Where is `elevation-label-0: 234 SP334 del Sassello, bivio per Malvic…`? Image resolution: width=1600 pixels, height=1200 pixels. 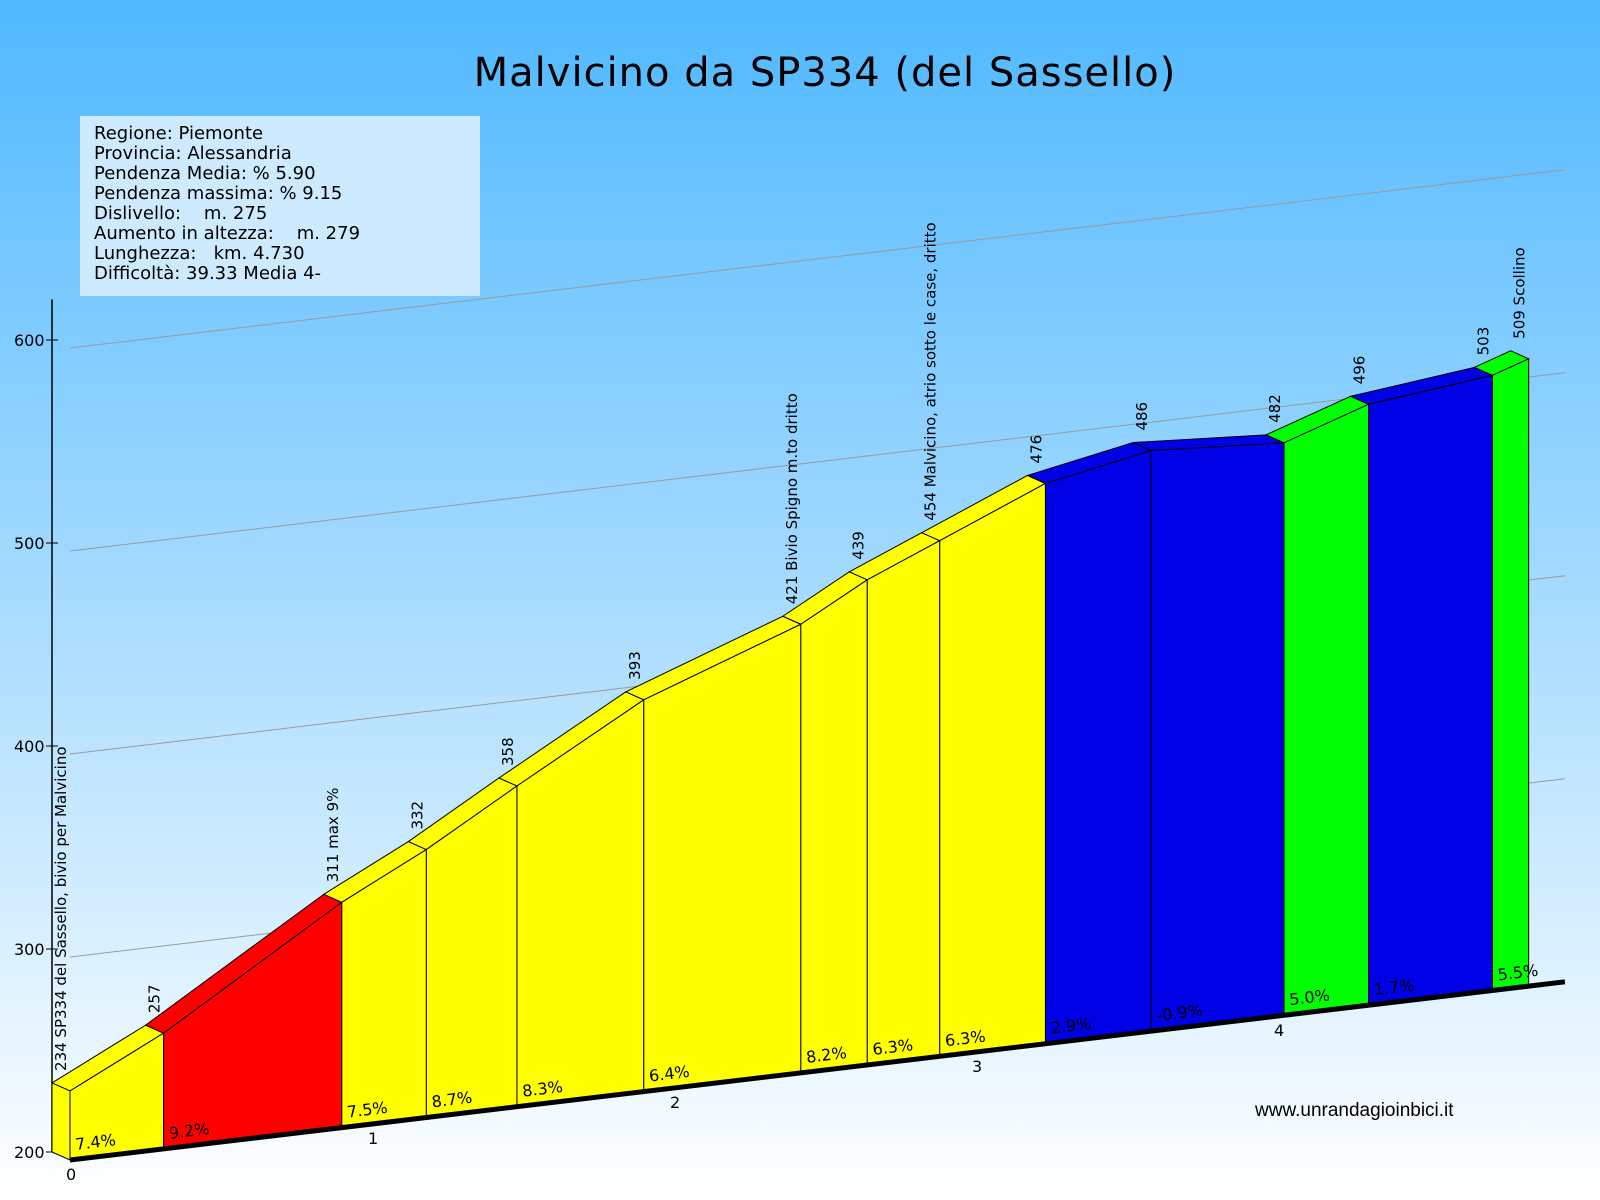 elevation-label-0: 234 SP334 del Sassello, bivio per Malvic… is located at coordinates (61, 908).